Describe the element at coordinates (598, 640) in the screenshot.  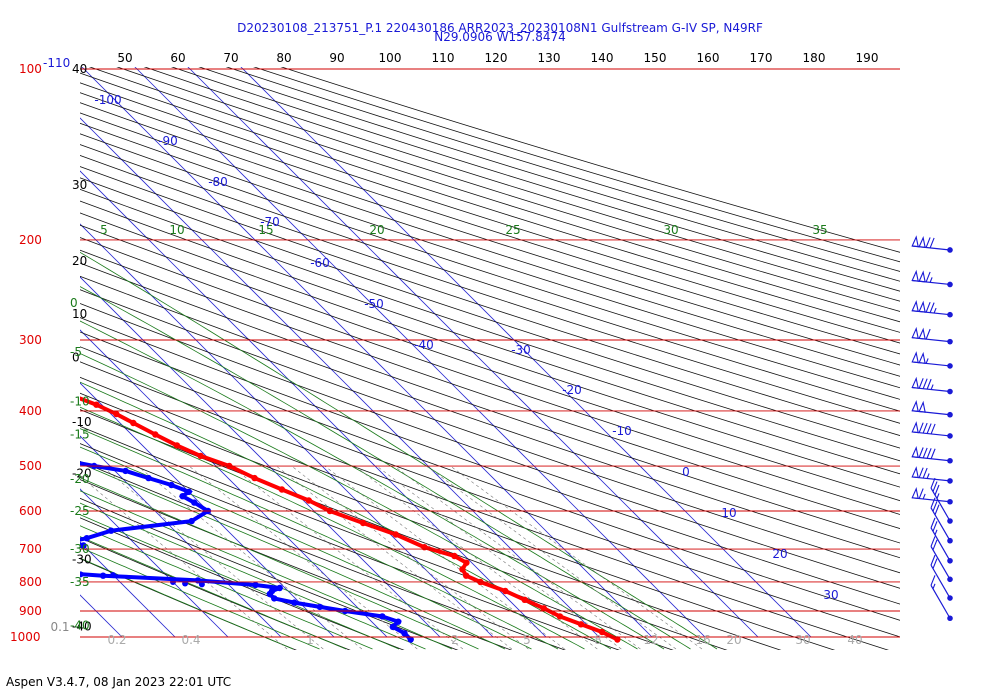
I see `mixing-ratio-label: 8` at that location.